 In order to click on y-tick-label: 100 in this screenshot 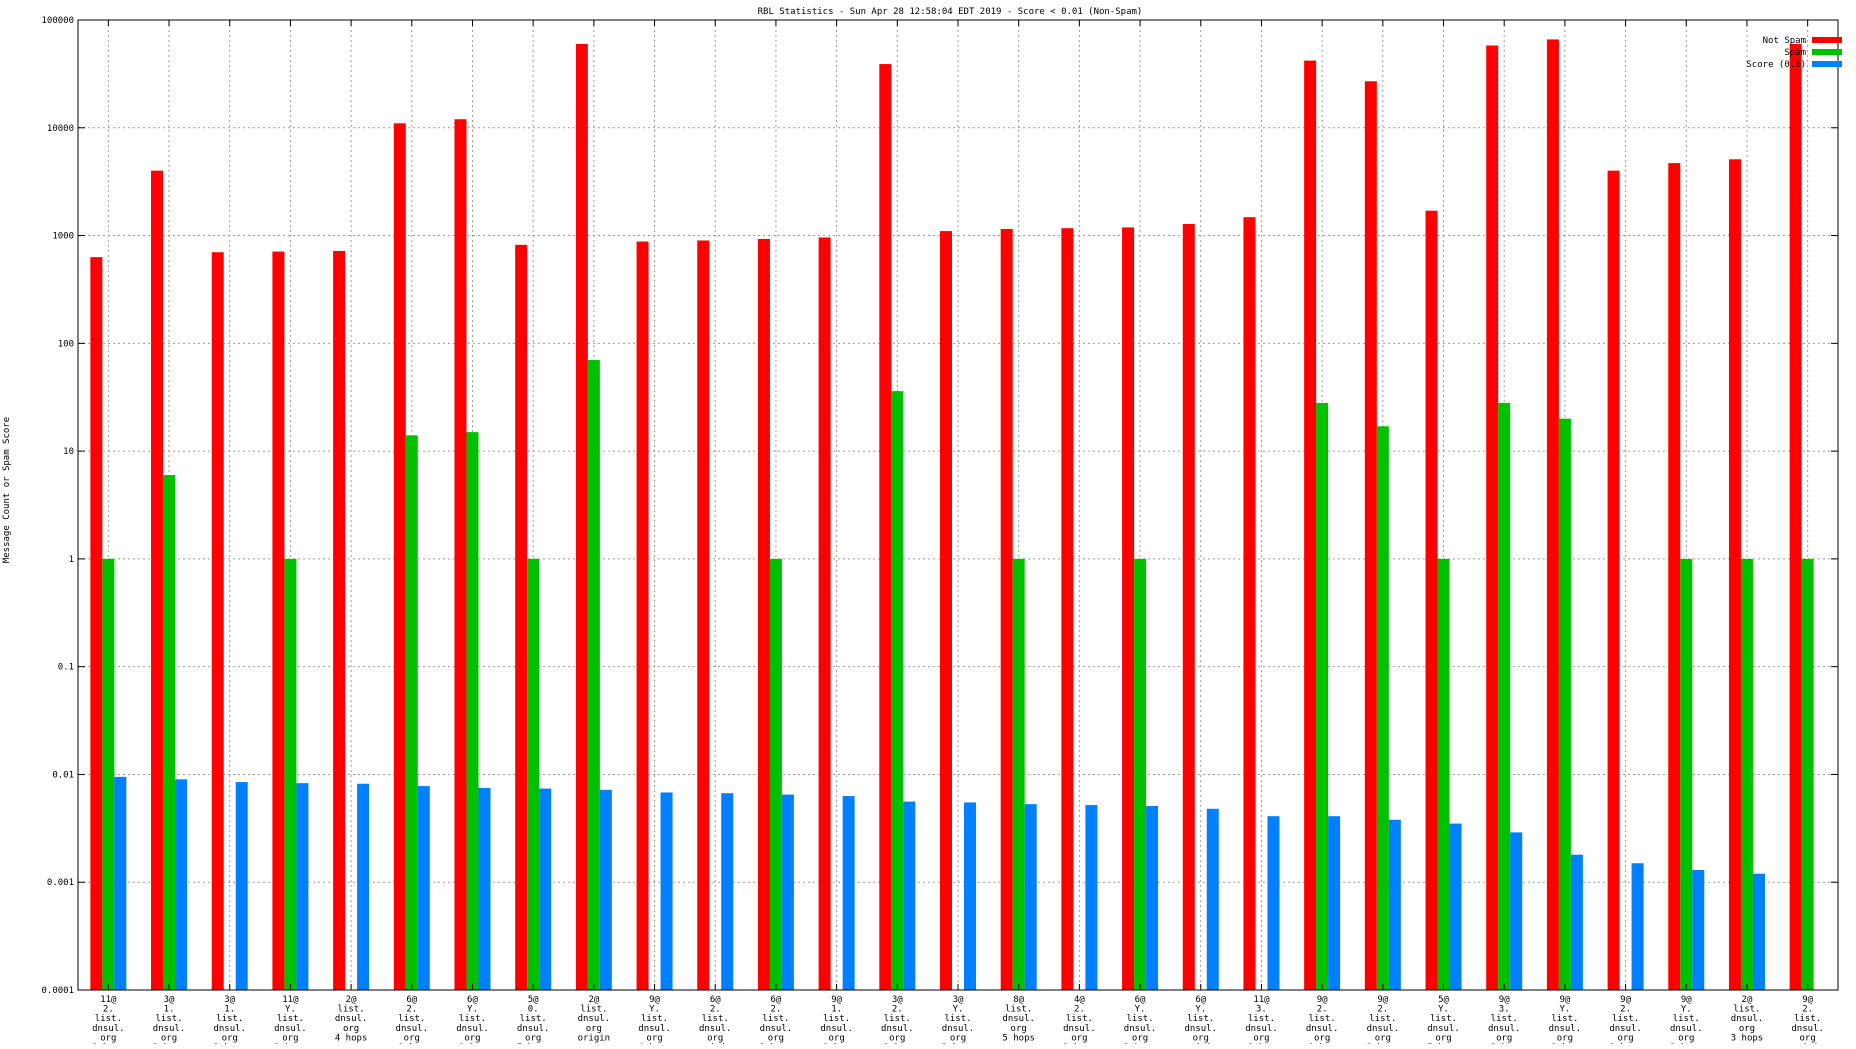, I will do `click(66, 344)`.